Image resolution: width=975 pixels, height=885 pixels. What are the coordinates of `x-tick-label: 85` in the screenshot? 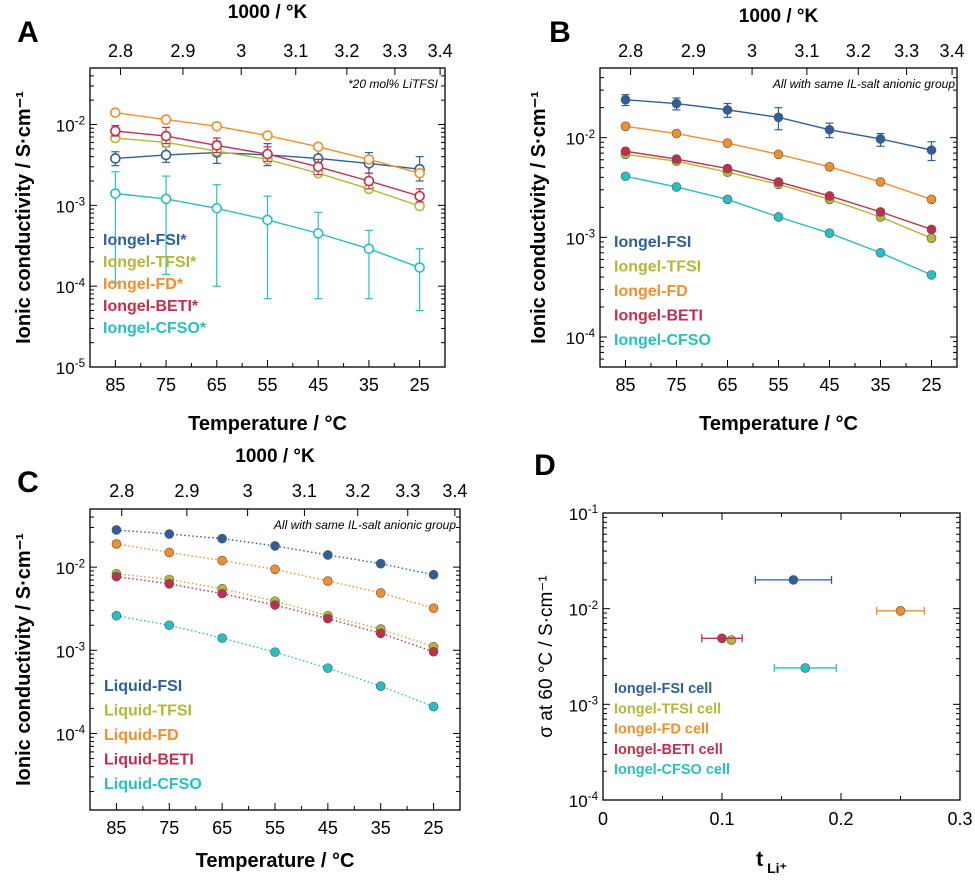 It's located at (115, 385).